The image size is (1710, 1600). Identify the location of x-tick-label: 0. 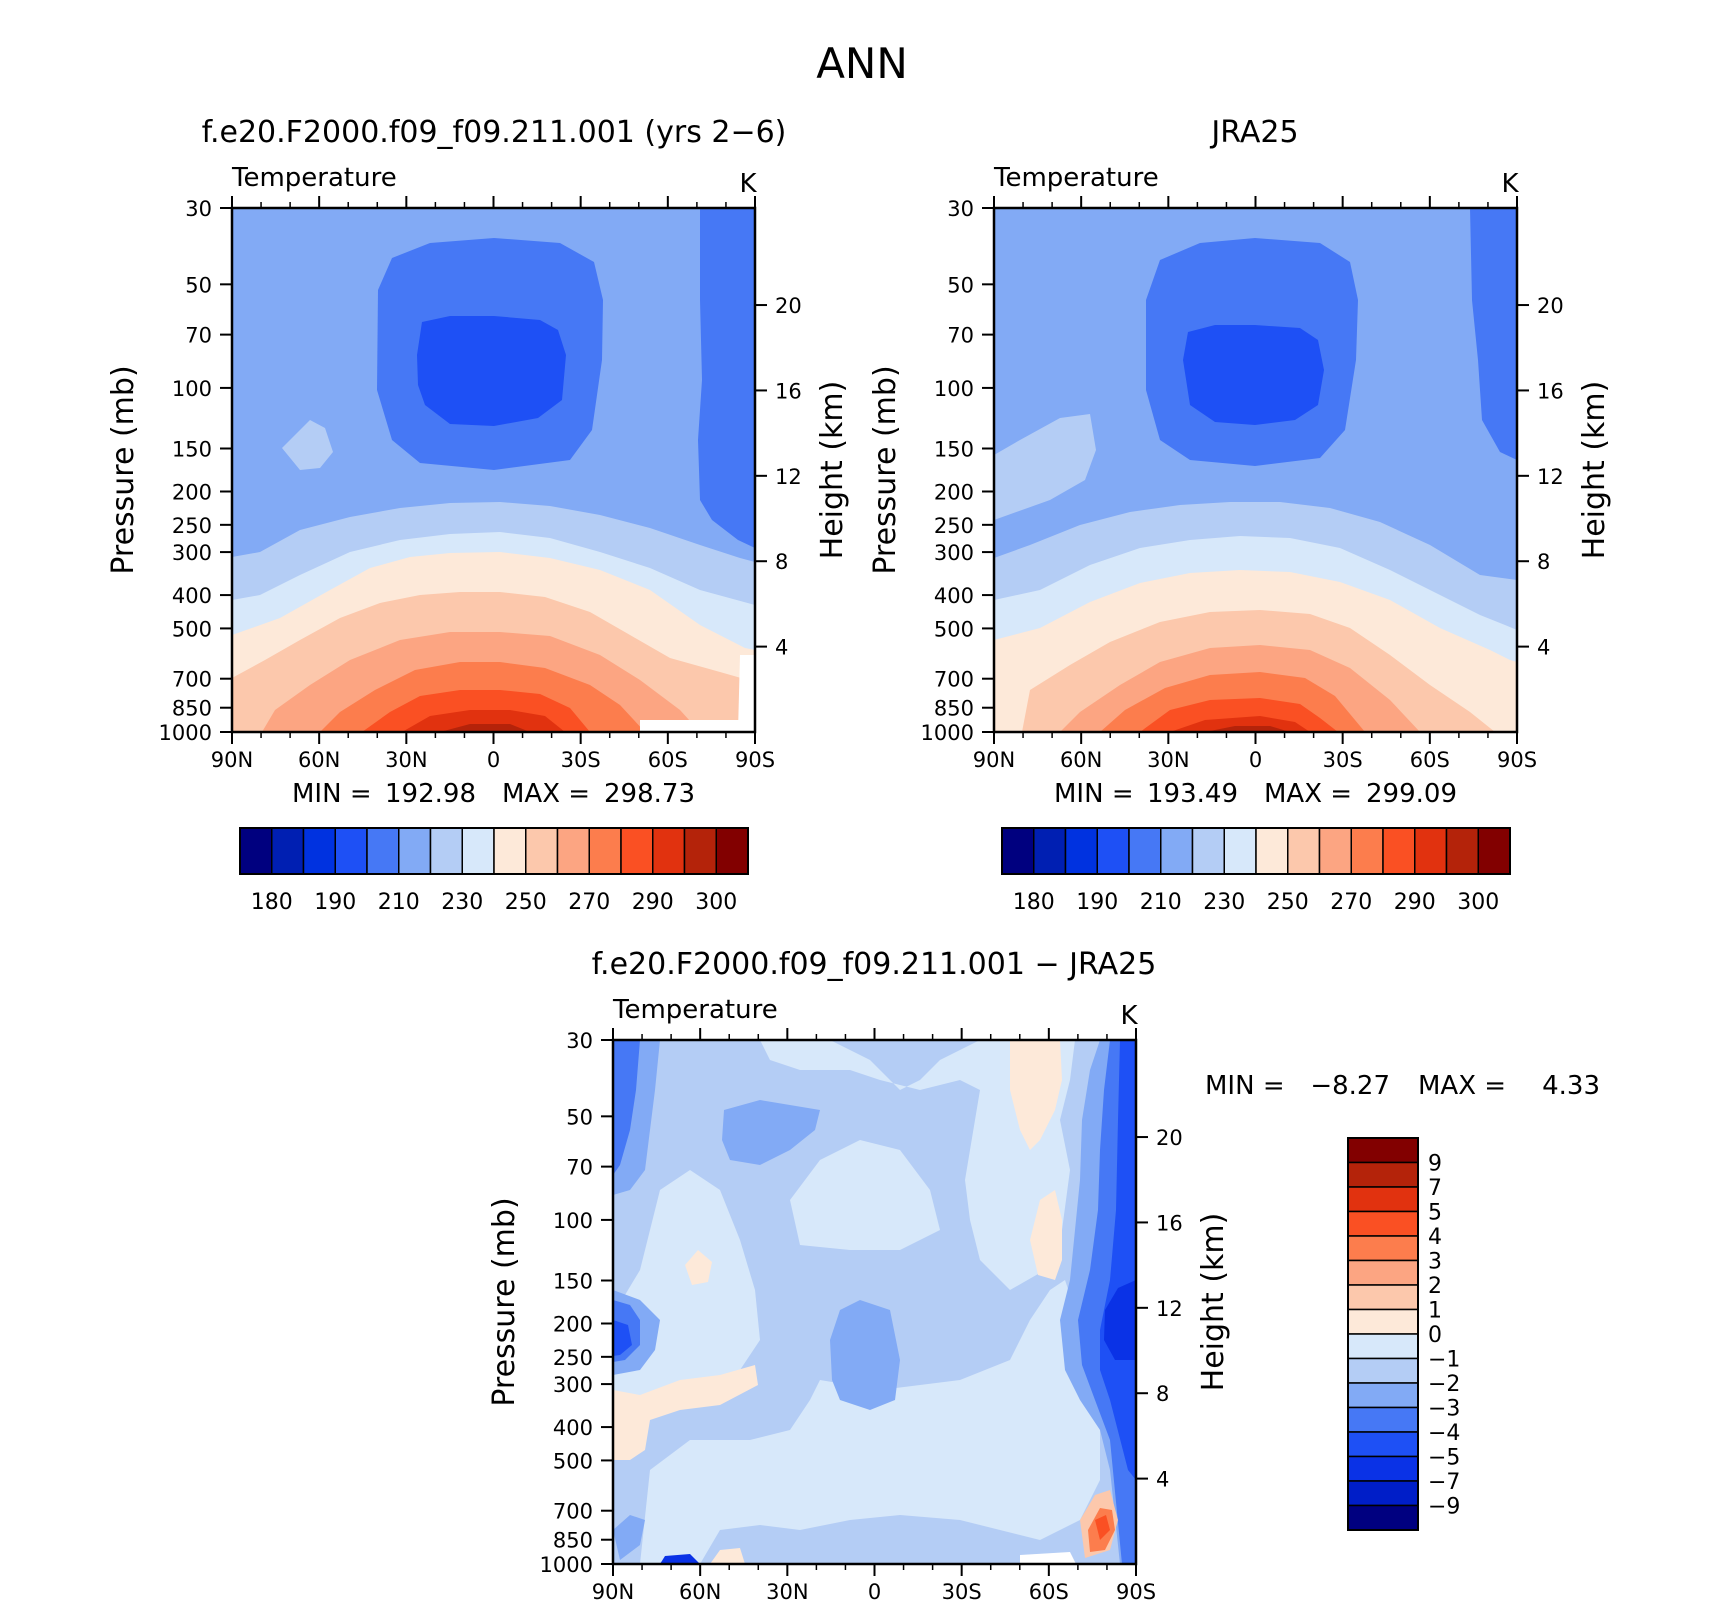
(493, 760).